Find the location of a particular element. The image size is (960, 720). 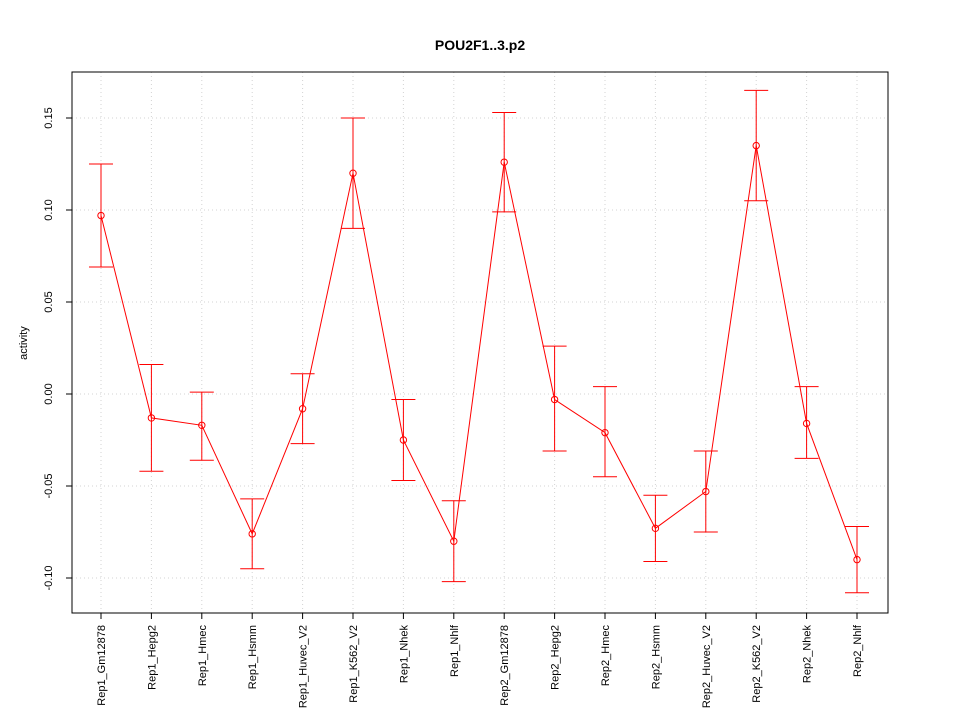

x-tick-label: Rep2_Hepg2 is located at coordinates (556, 657).